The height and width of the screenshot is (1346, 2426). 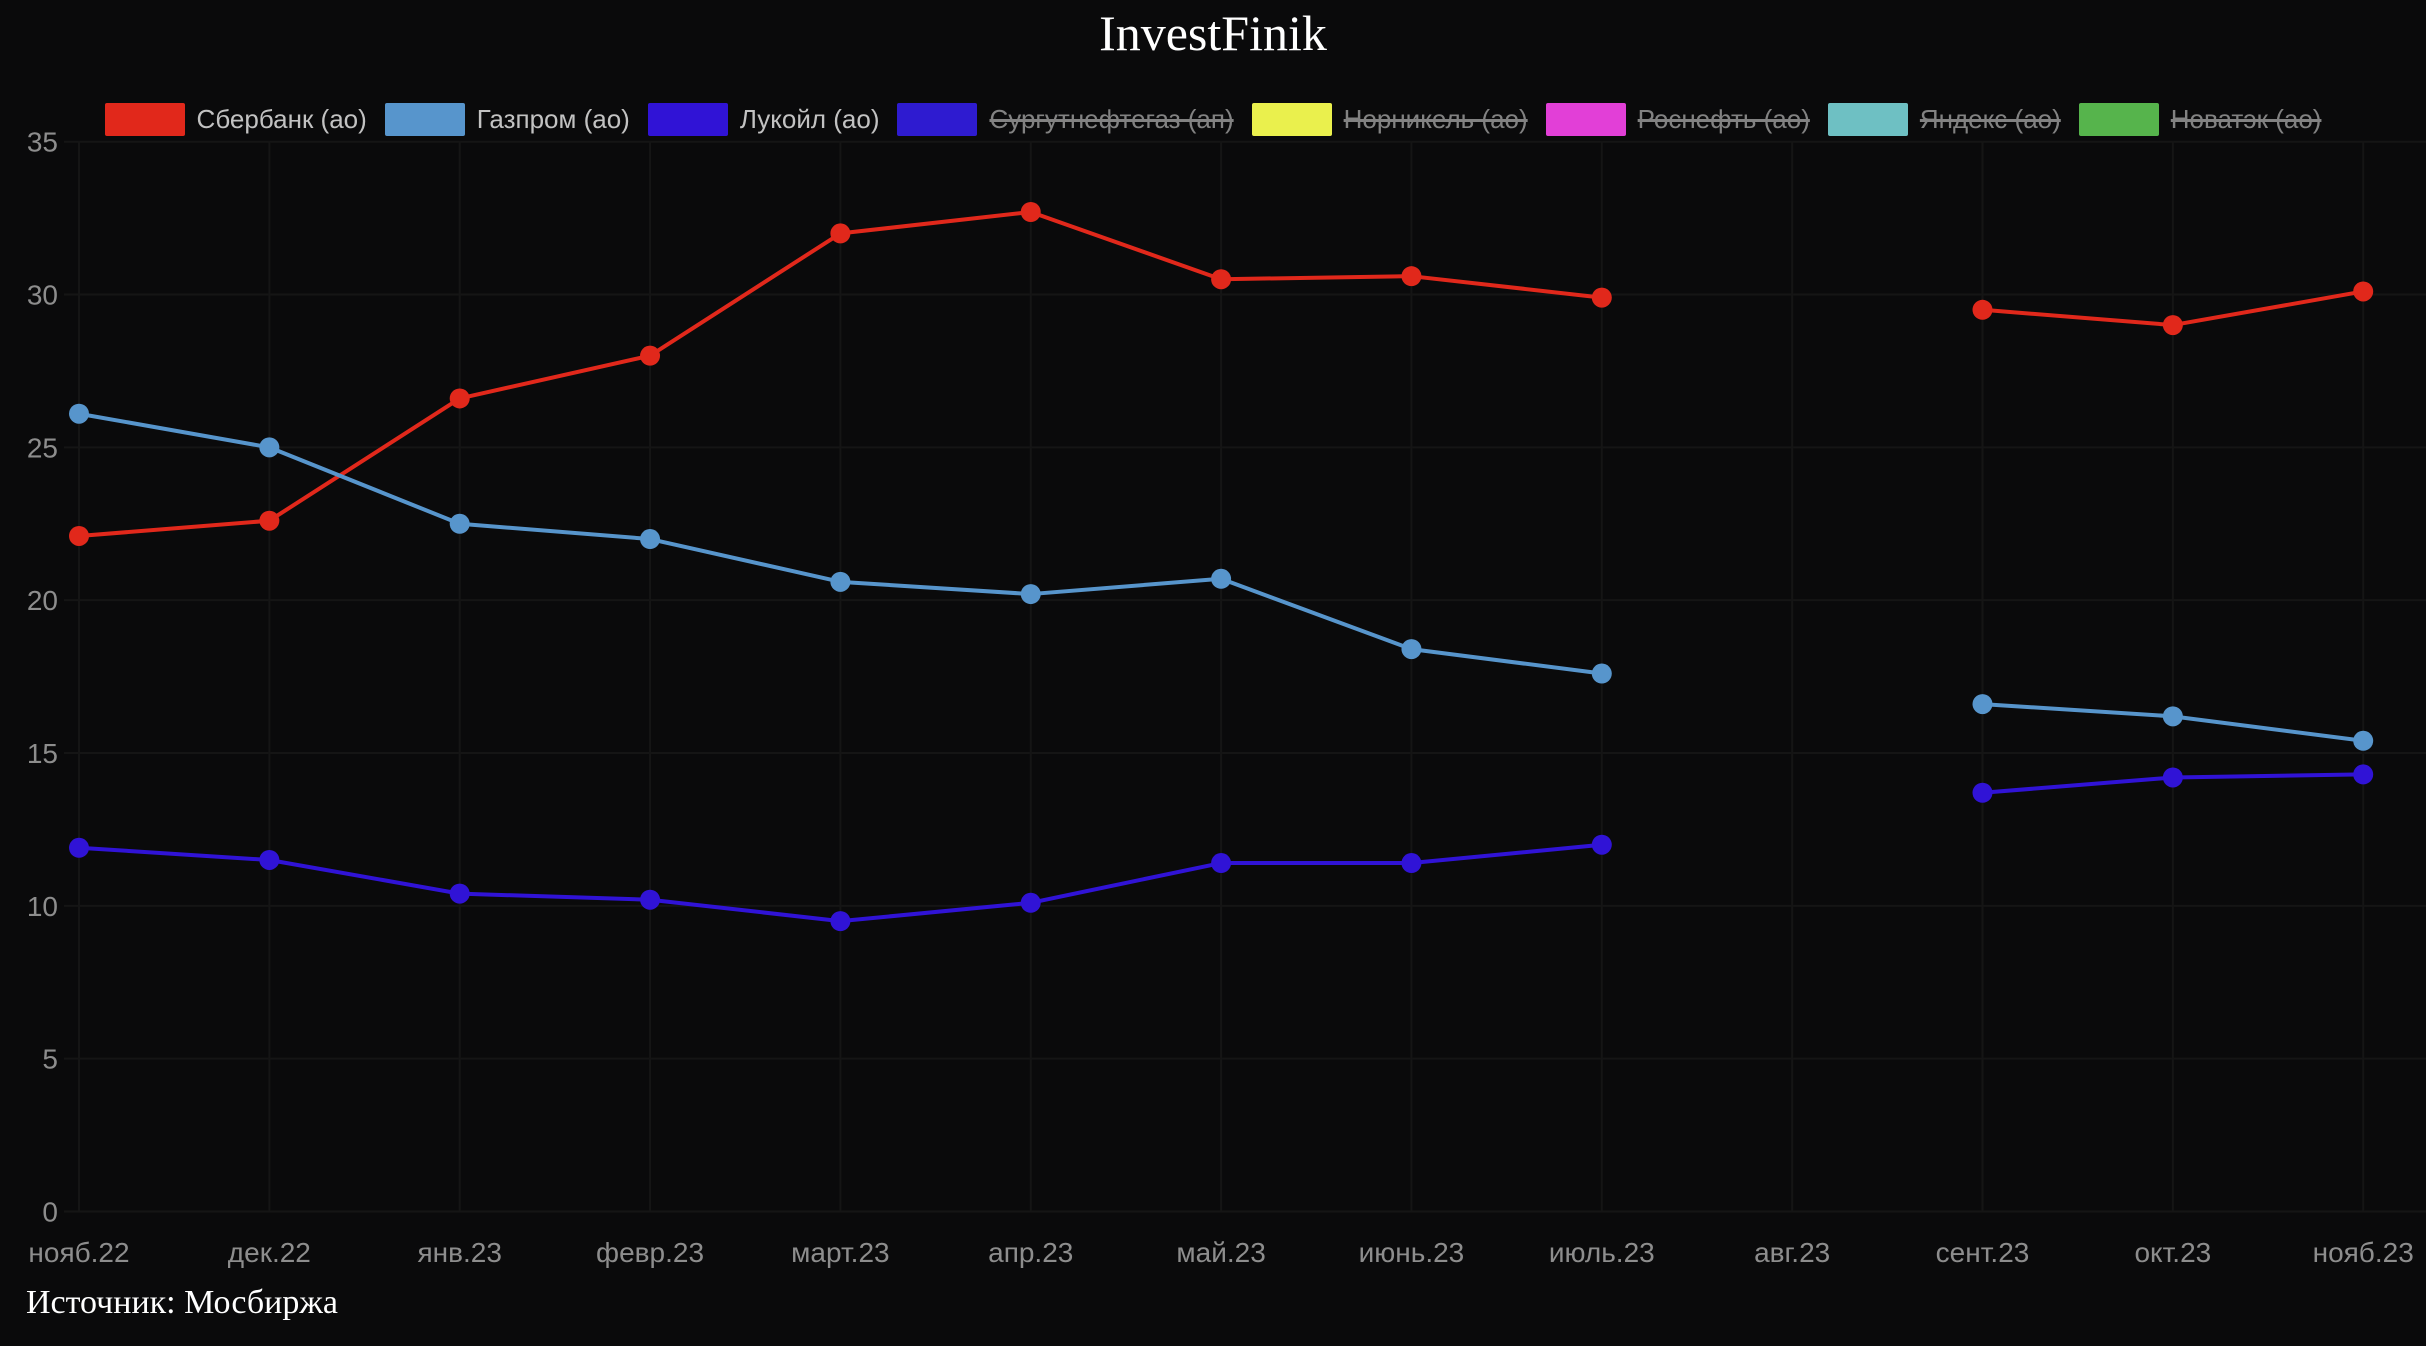 What do you see at coordinates (840, 1252) in the screenshot?
I see `x-tick-label: март.23` at bounding box center [840, 1252].